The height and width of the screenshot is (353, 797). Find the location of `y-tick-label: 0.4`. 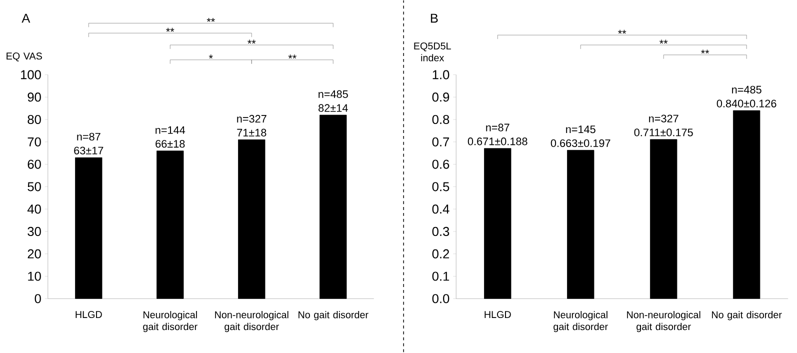

y-tick-label: 0.4 is located at coordinates (441, 209).